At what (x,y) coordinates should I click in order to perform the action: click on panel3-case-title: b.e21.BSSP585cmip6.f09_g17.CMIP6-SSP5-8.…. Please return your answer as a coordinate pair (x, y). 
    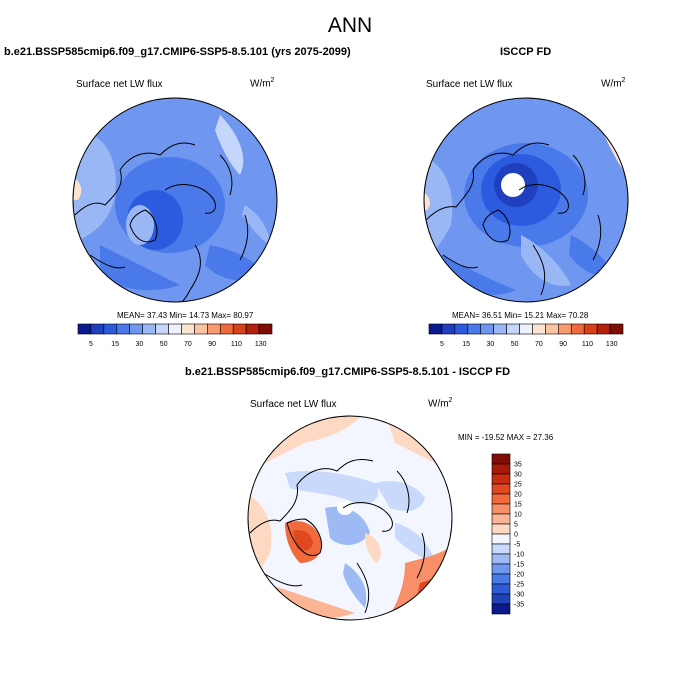
    Looking at the image, I should click on (348, 372).